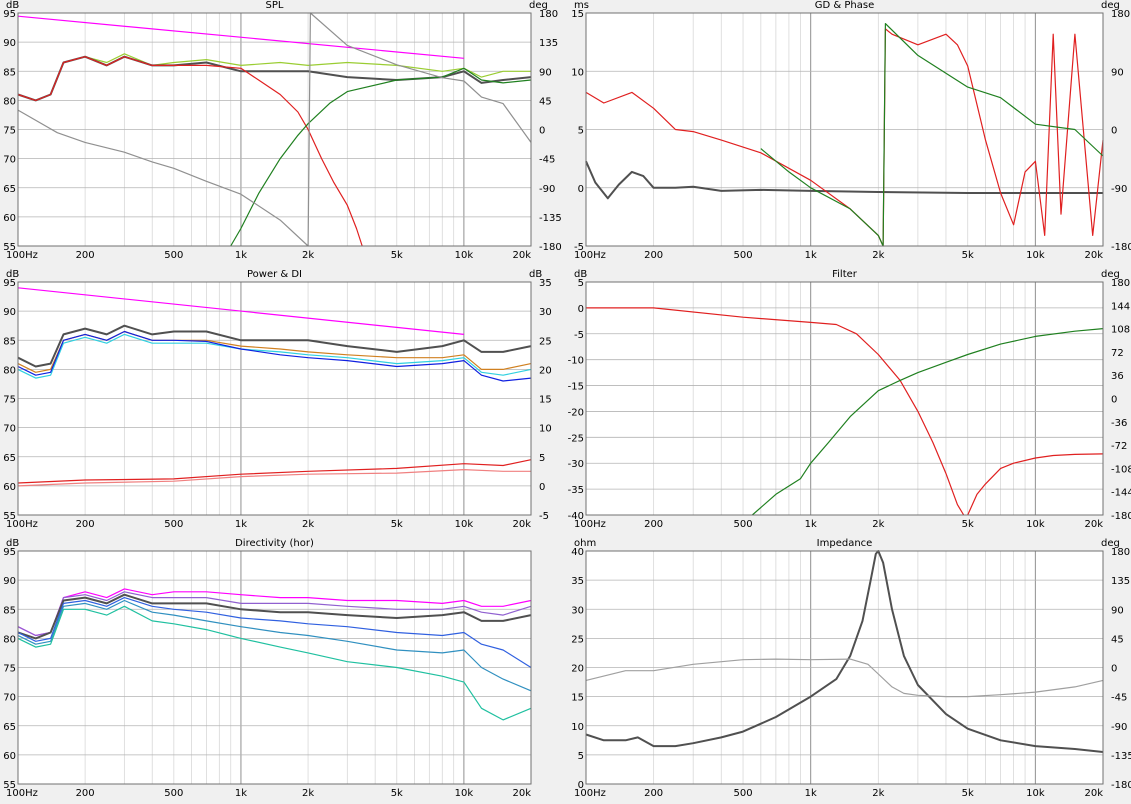 Image resolution: width=1131 pixels, height=804 pixels. Describe the element at coordinates (1120, 330) in the screenshot. I see `y2-tick-label: 108` at that location.